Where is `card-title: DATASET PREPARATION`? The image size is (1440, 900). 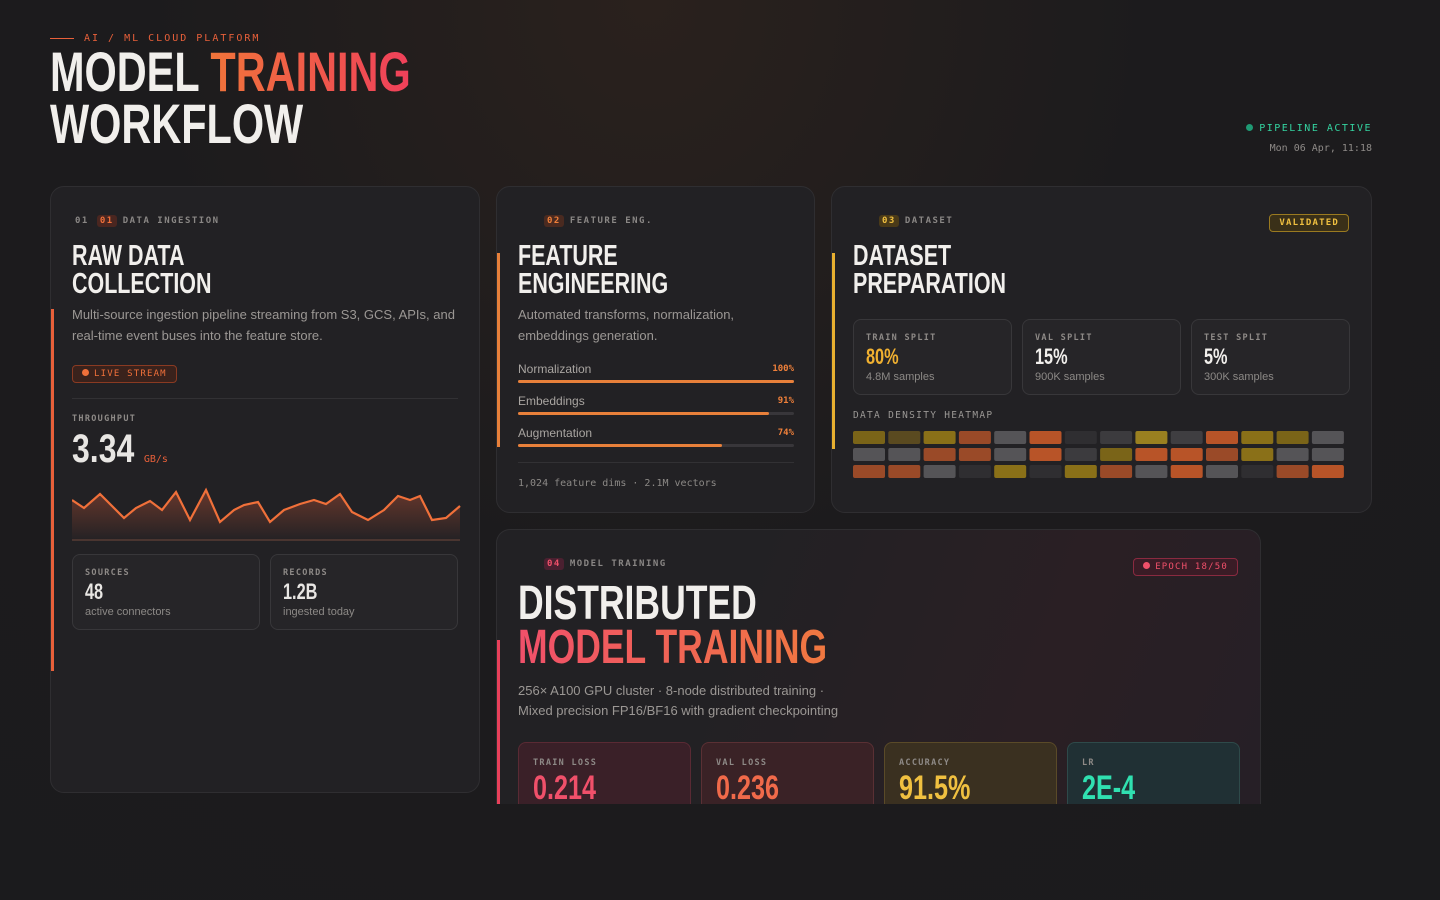
card-title: DATASET PREPARATION is located at coordinates (956, 270).